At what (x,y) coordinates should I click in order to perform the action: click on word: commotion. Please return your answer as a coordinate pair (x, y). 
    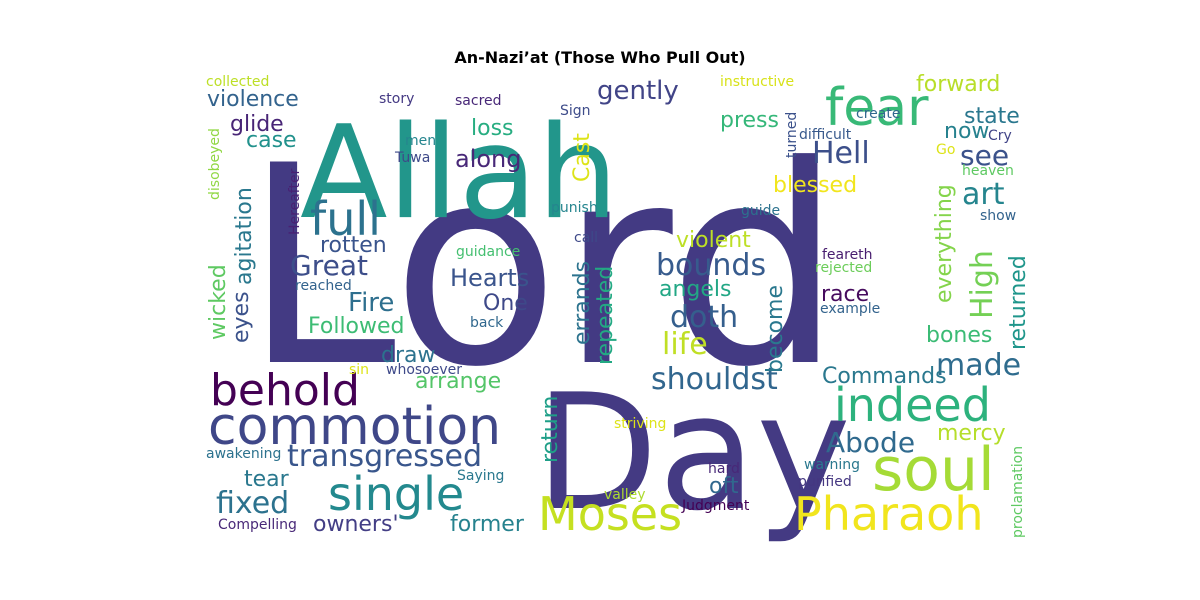
    Looking at the image, I should click on (354, 427).